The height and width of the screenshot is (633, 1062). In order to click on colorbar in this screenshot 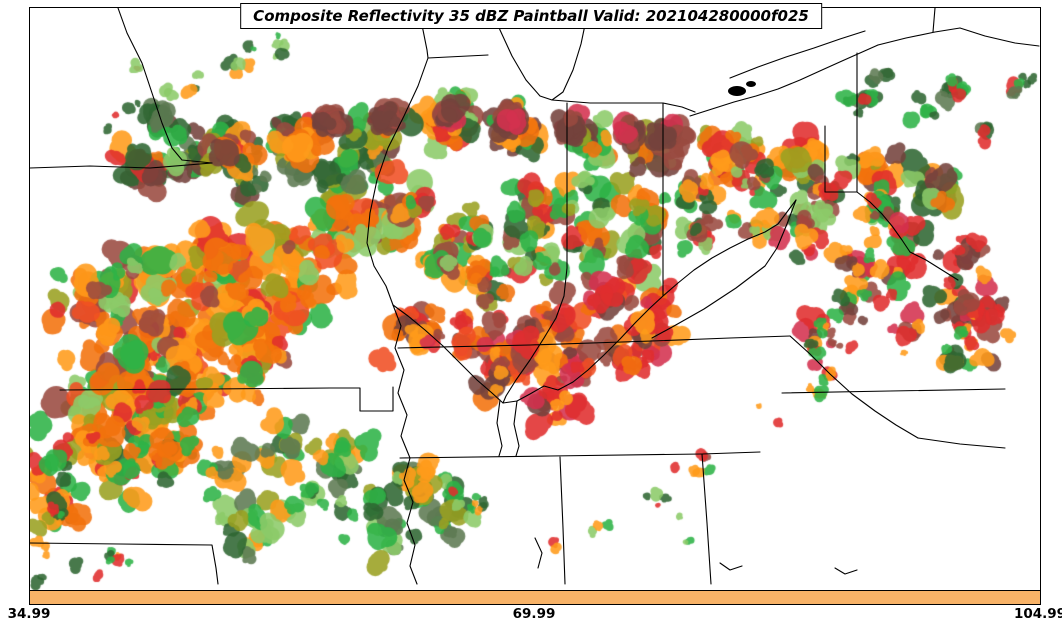, I will do `click(535, 597)`.